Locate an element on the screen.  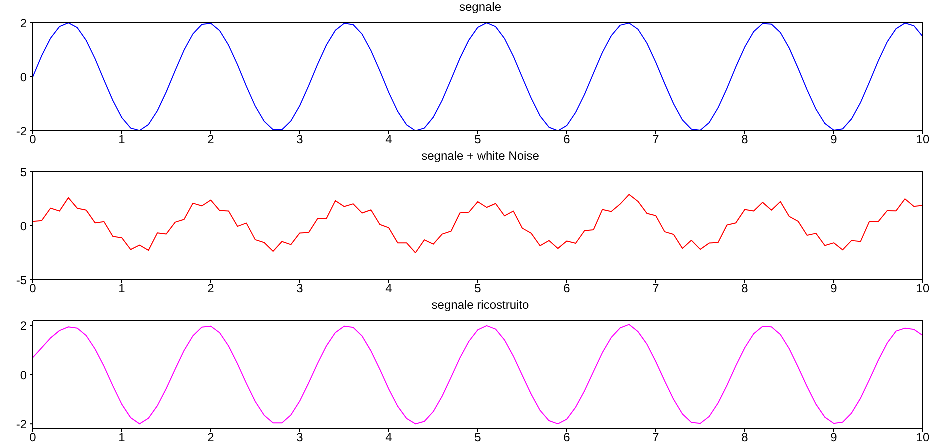
line-series is located at coordinates (478, 224).